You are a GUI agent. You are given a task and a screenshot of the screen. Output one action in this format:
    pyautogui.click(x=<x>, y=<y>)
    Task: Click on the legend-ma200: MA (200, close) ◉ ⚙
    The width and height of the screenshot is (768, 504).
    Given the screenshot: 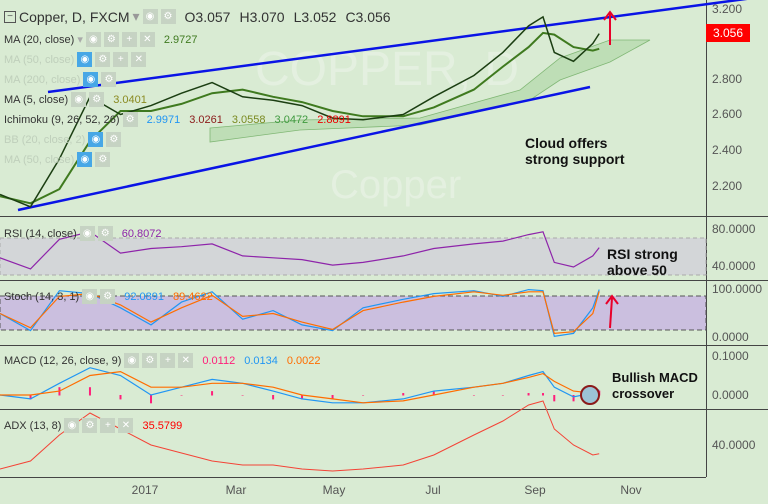 What is the action you would take?
    pyautogui.click(x=60, y=79)
    